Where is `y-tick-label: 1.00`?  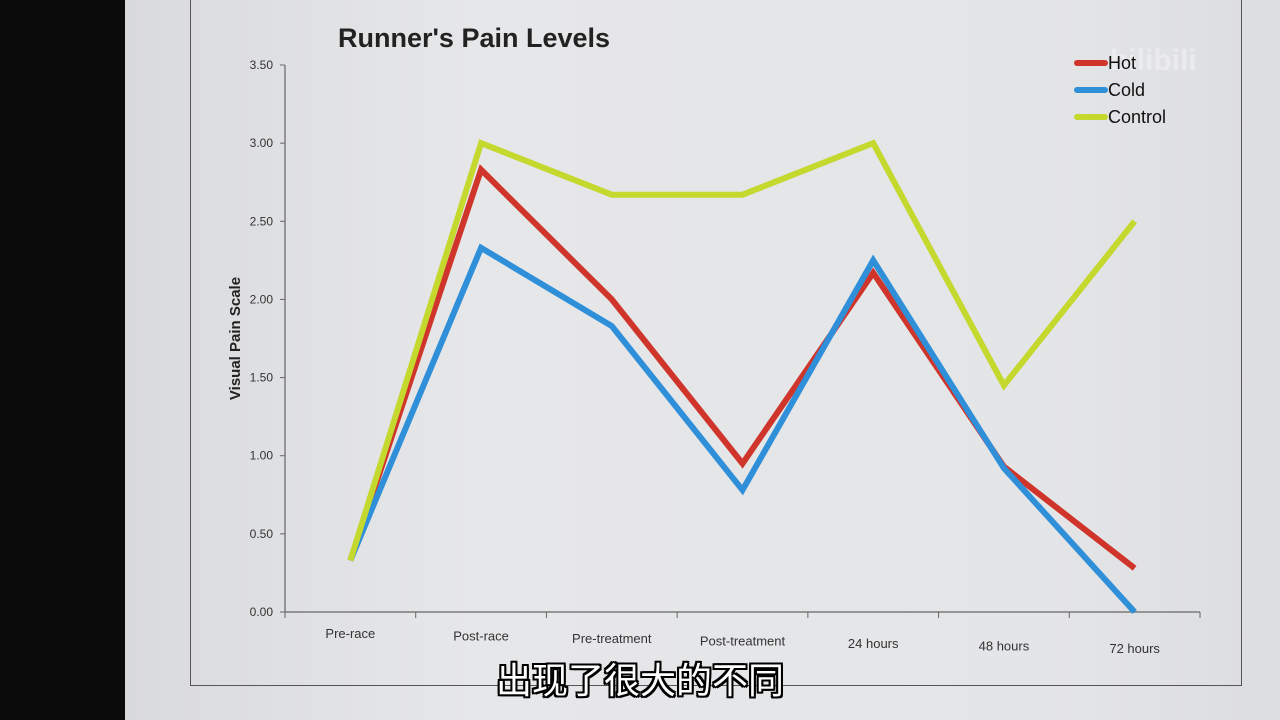
y-tick-label: 1.00 is located at coordinates (262, 456).